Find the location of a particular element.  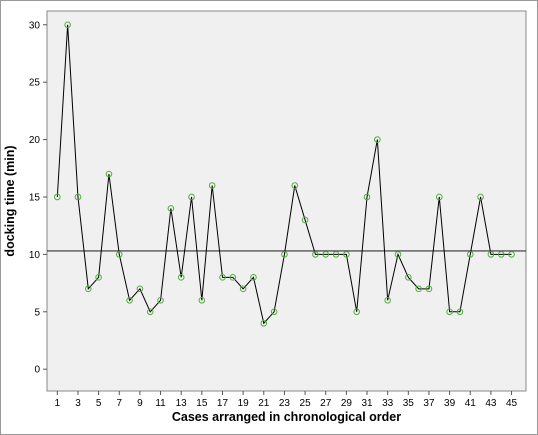

x-tick-label: 29 is located at coordinates (347, 403).